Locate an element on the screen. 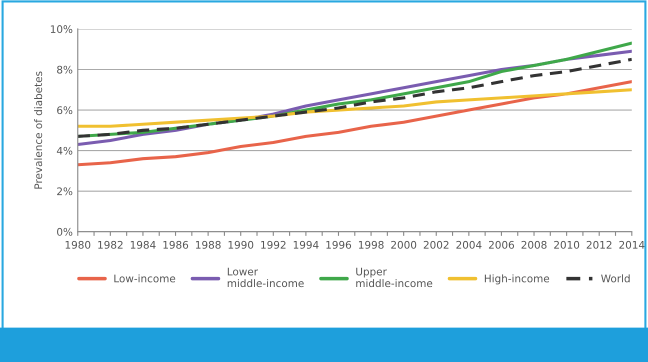 The height and width of the screenshot is (362, 648). legend-label: World is located at coordinates (615, 278).